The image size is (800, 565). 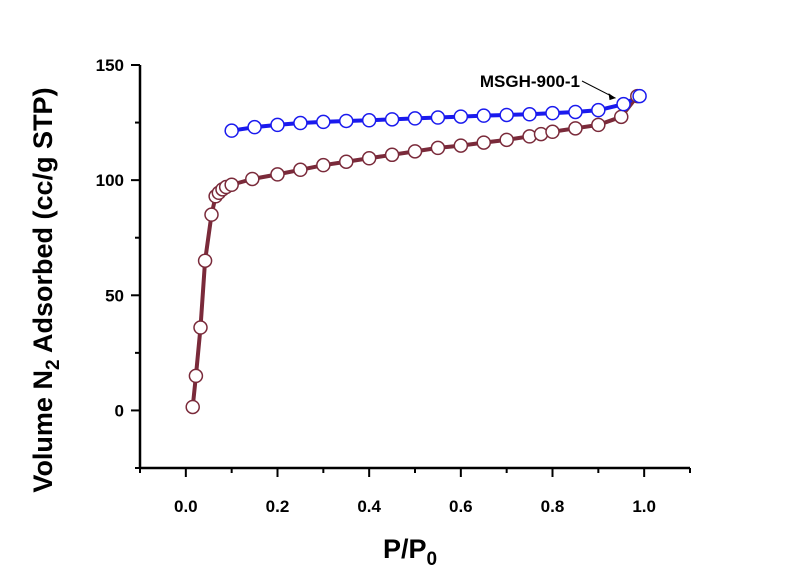 What do you see at coordinates (110, 180) in the screenshot?
I see `y-tick-label: 100` at bounding box center [110, 180].